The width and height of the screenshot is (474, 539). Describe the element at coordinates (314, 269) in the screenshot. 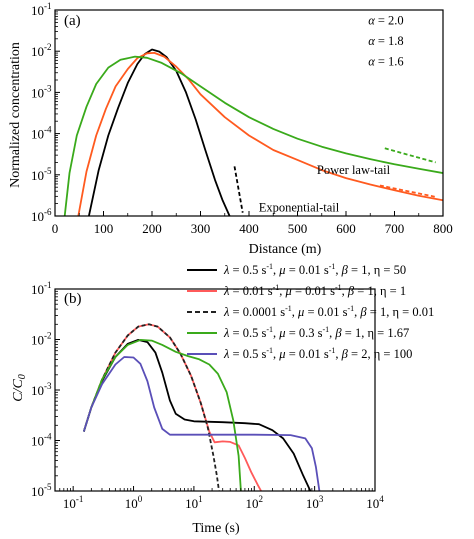

I see `legend-label: λ = 0.5 s-1, μ = 0.01 s-1, β = 1, η = 50` at that location.